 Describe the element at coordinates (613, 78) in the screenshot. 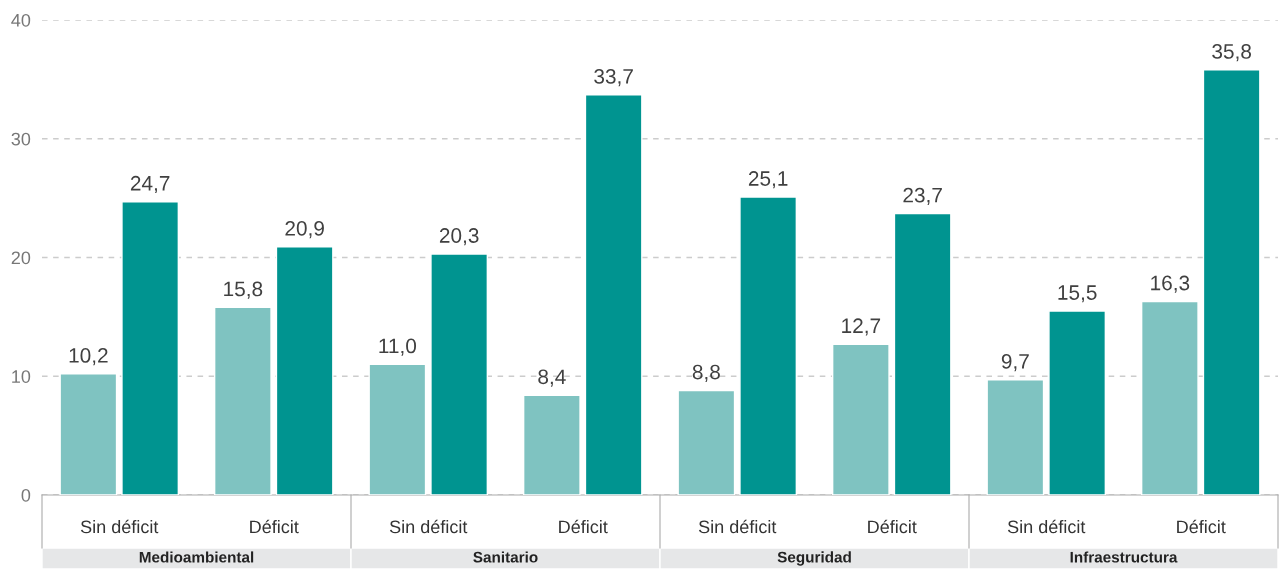

I see `data-label: 33,7` at that location.